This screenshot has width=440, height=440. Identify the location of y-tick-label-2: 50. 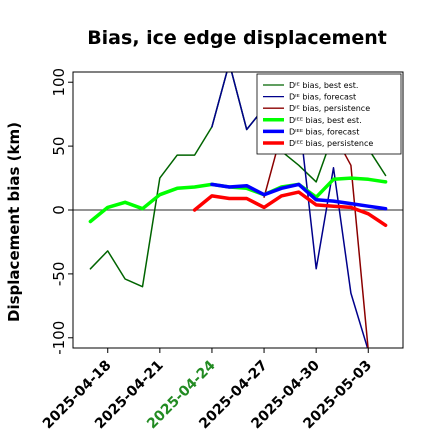
(59, 146).